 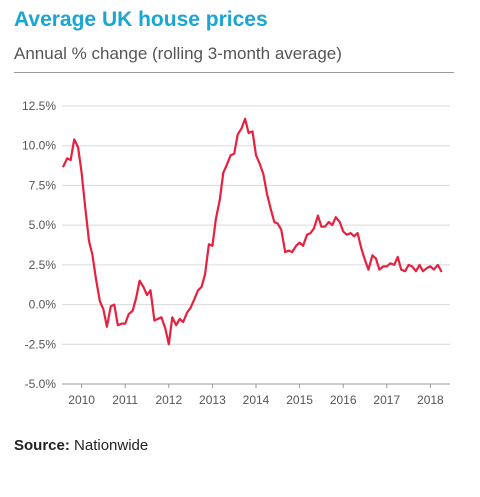 What do you see at coordinates (43, 185) in the screenshot?
I see `y-tick-label: 7.5%` at bounding box center [43, 185].